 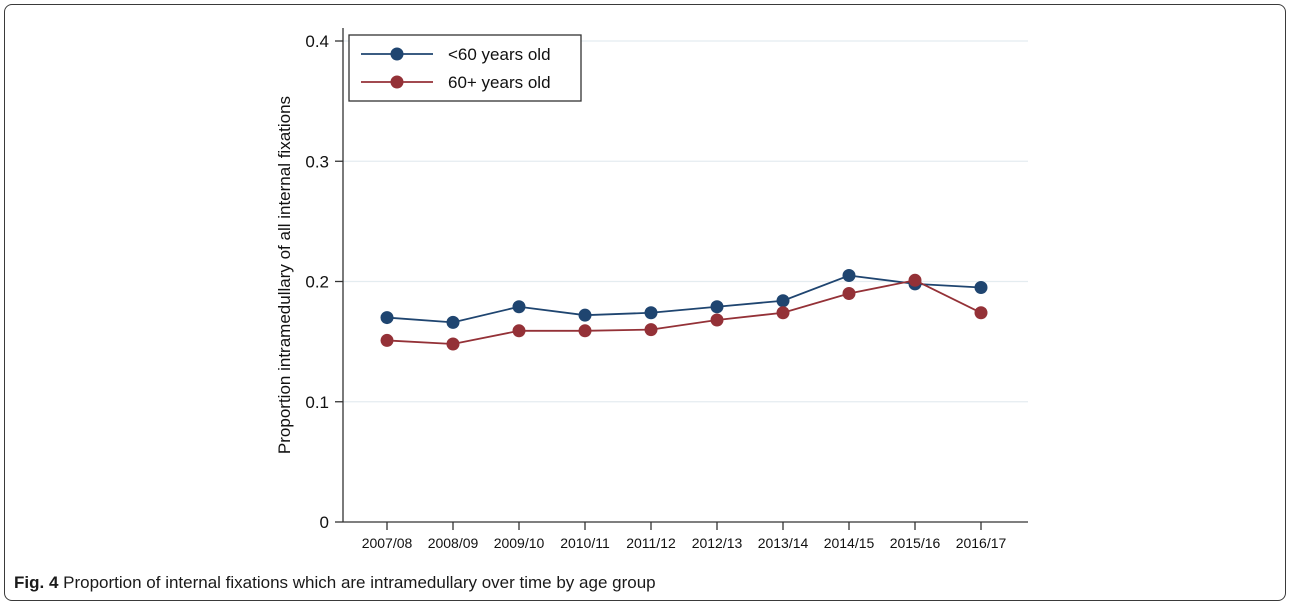 I want to click on x-tick-label: 2007/08, so click(x=387, y=543).